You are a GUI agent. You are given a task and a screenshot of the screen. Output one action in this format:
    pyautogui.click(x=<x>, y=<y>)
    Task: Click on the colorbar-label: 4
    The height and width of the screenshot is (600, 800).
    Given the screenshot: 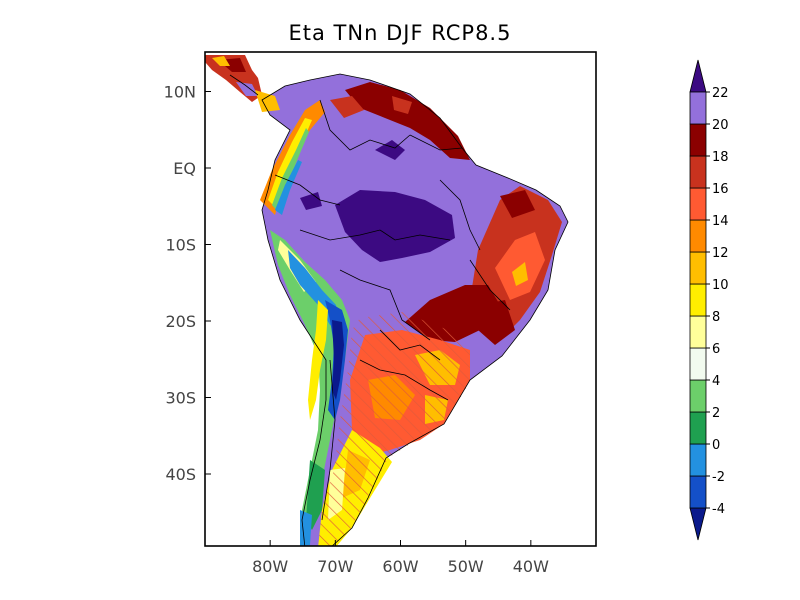 What is the action you would take?
    pyautogui.click(x=716, y=381)
    